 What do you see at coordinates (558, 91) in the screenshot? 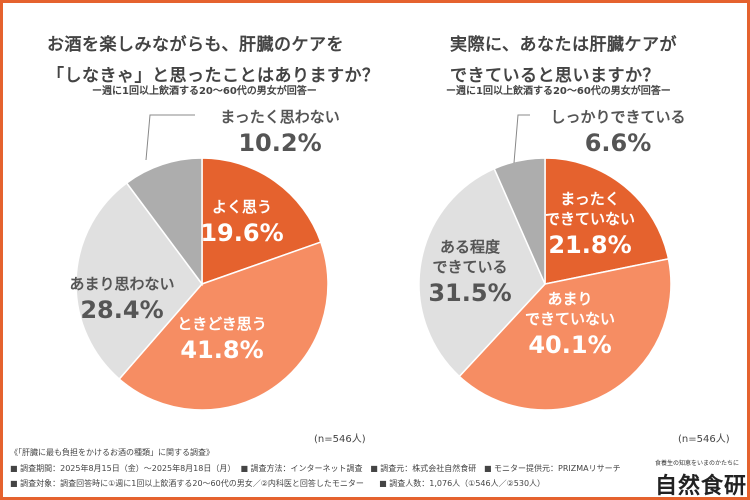
I see `chart2-subtitle: ー週に1回以上飲酒する20〜60代の男女が回答ー` at bounding box center [558, 91].